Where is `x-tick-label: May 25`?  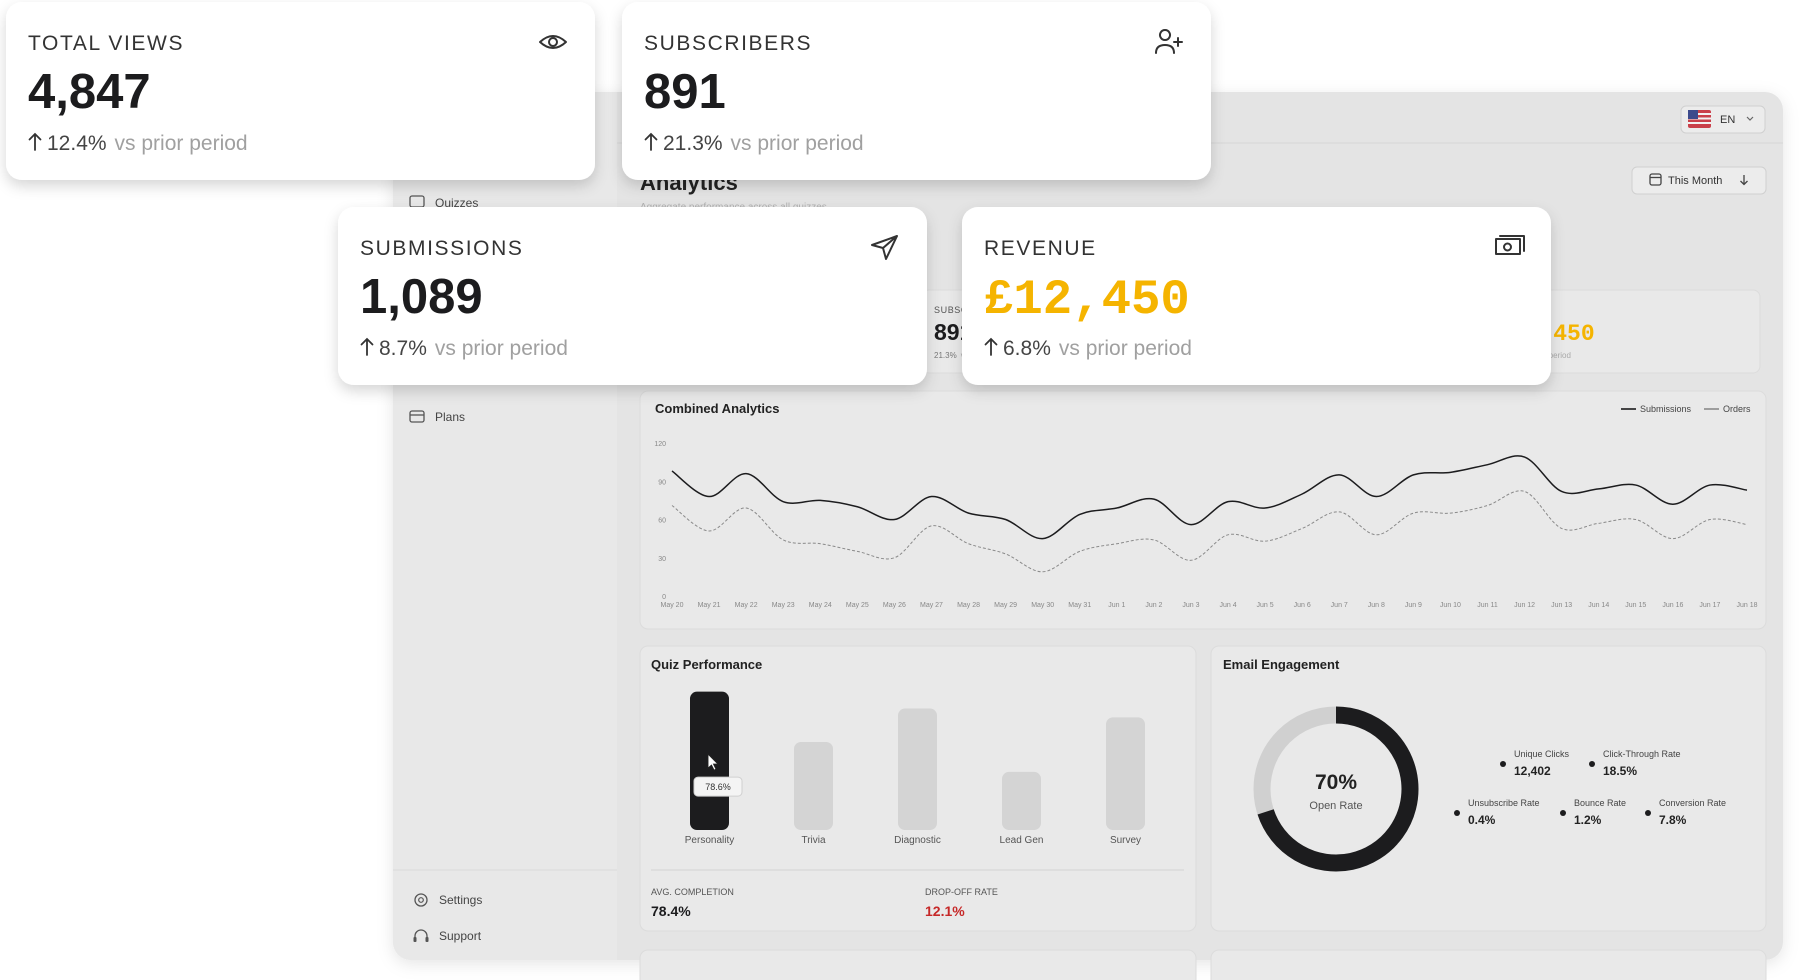 x-tick-label: May 25 is located at coordinates (857, 605).